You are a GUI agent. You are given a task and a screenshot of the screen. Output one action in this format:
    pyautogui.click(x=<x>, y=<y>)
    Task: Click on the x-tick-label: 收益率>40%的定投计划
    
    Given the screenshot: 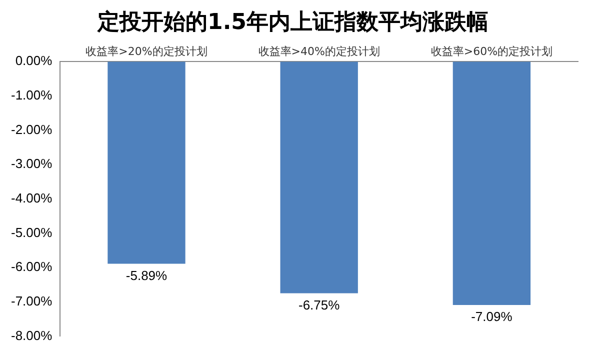 What is the action you would take?
    pyautogui.click(x=319, y=51)
    